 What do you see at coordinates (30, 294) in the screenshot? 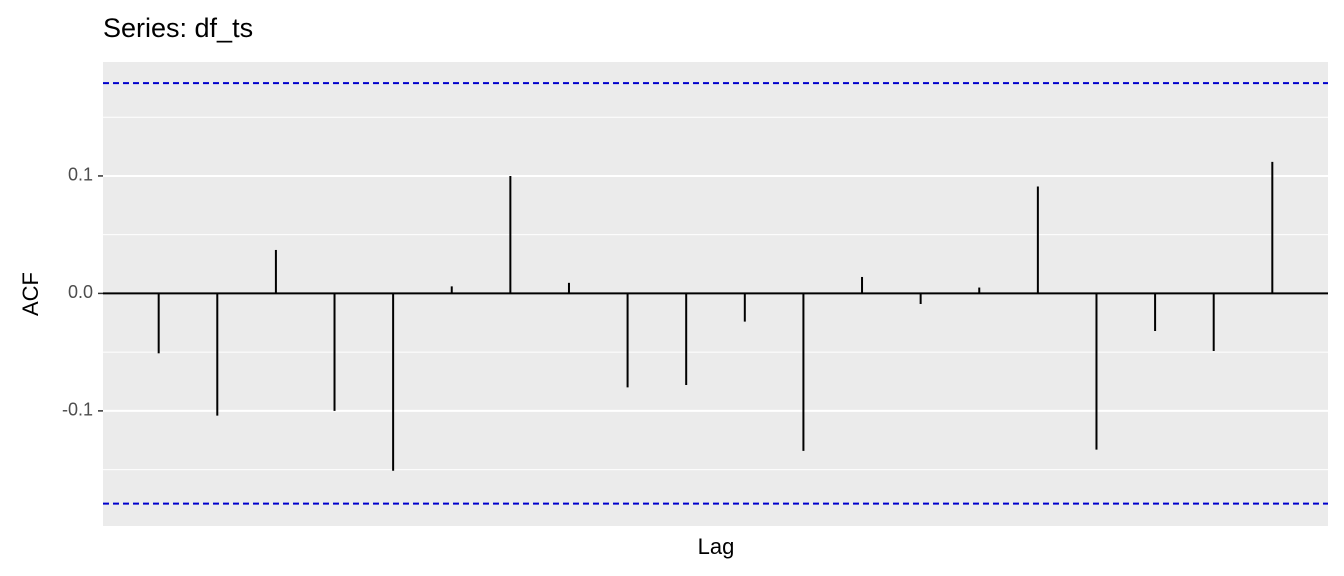
I see `y-axis-label: ACF` at bounding box center [30, 294].